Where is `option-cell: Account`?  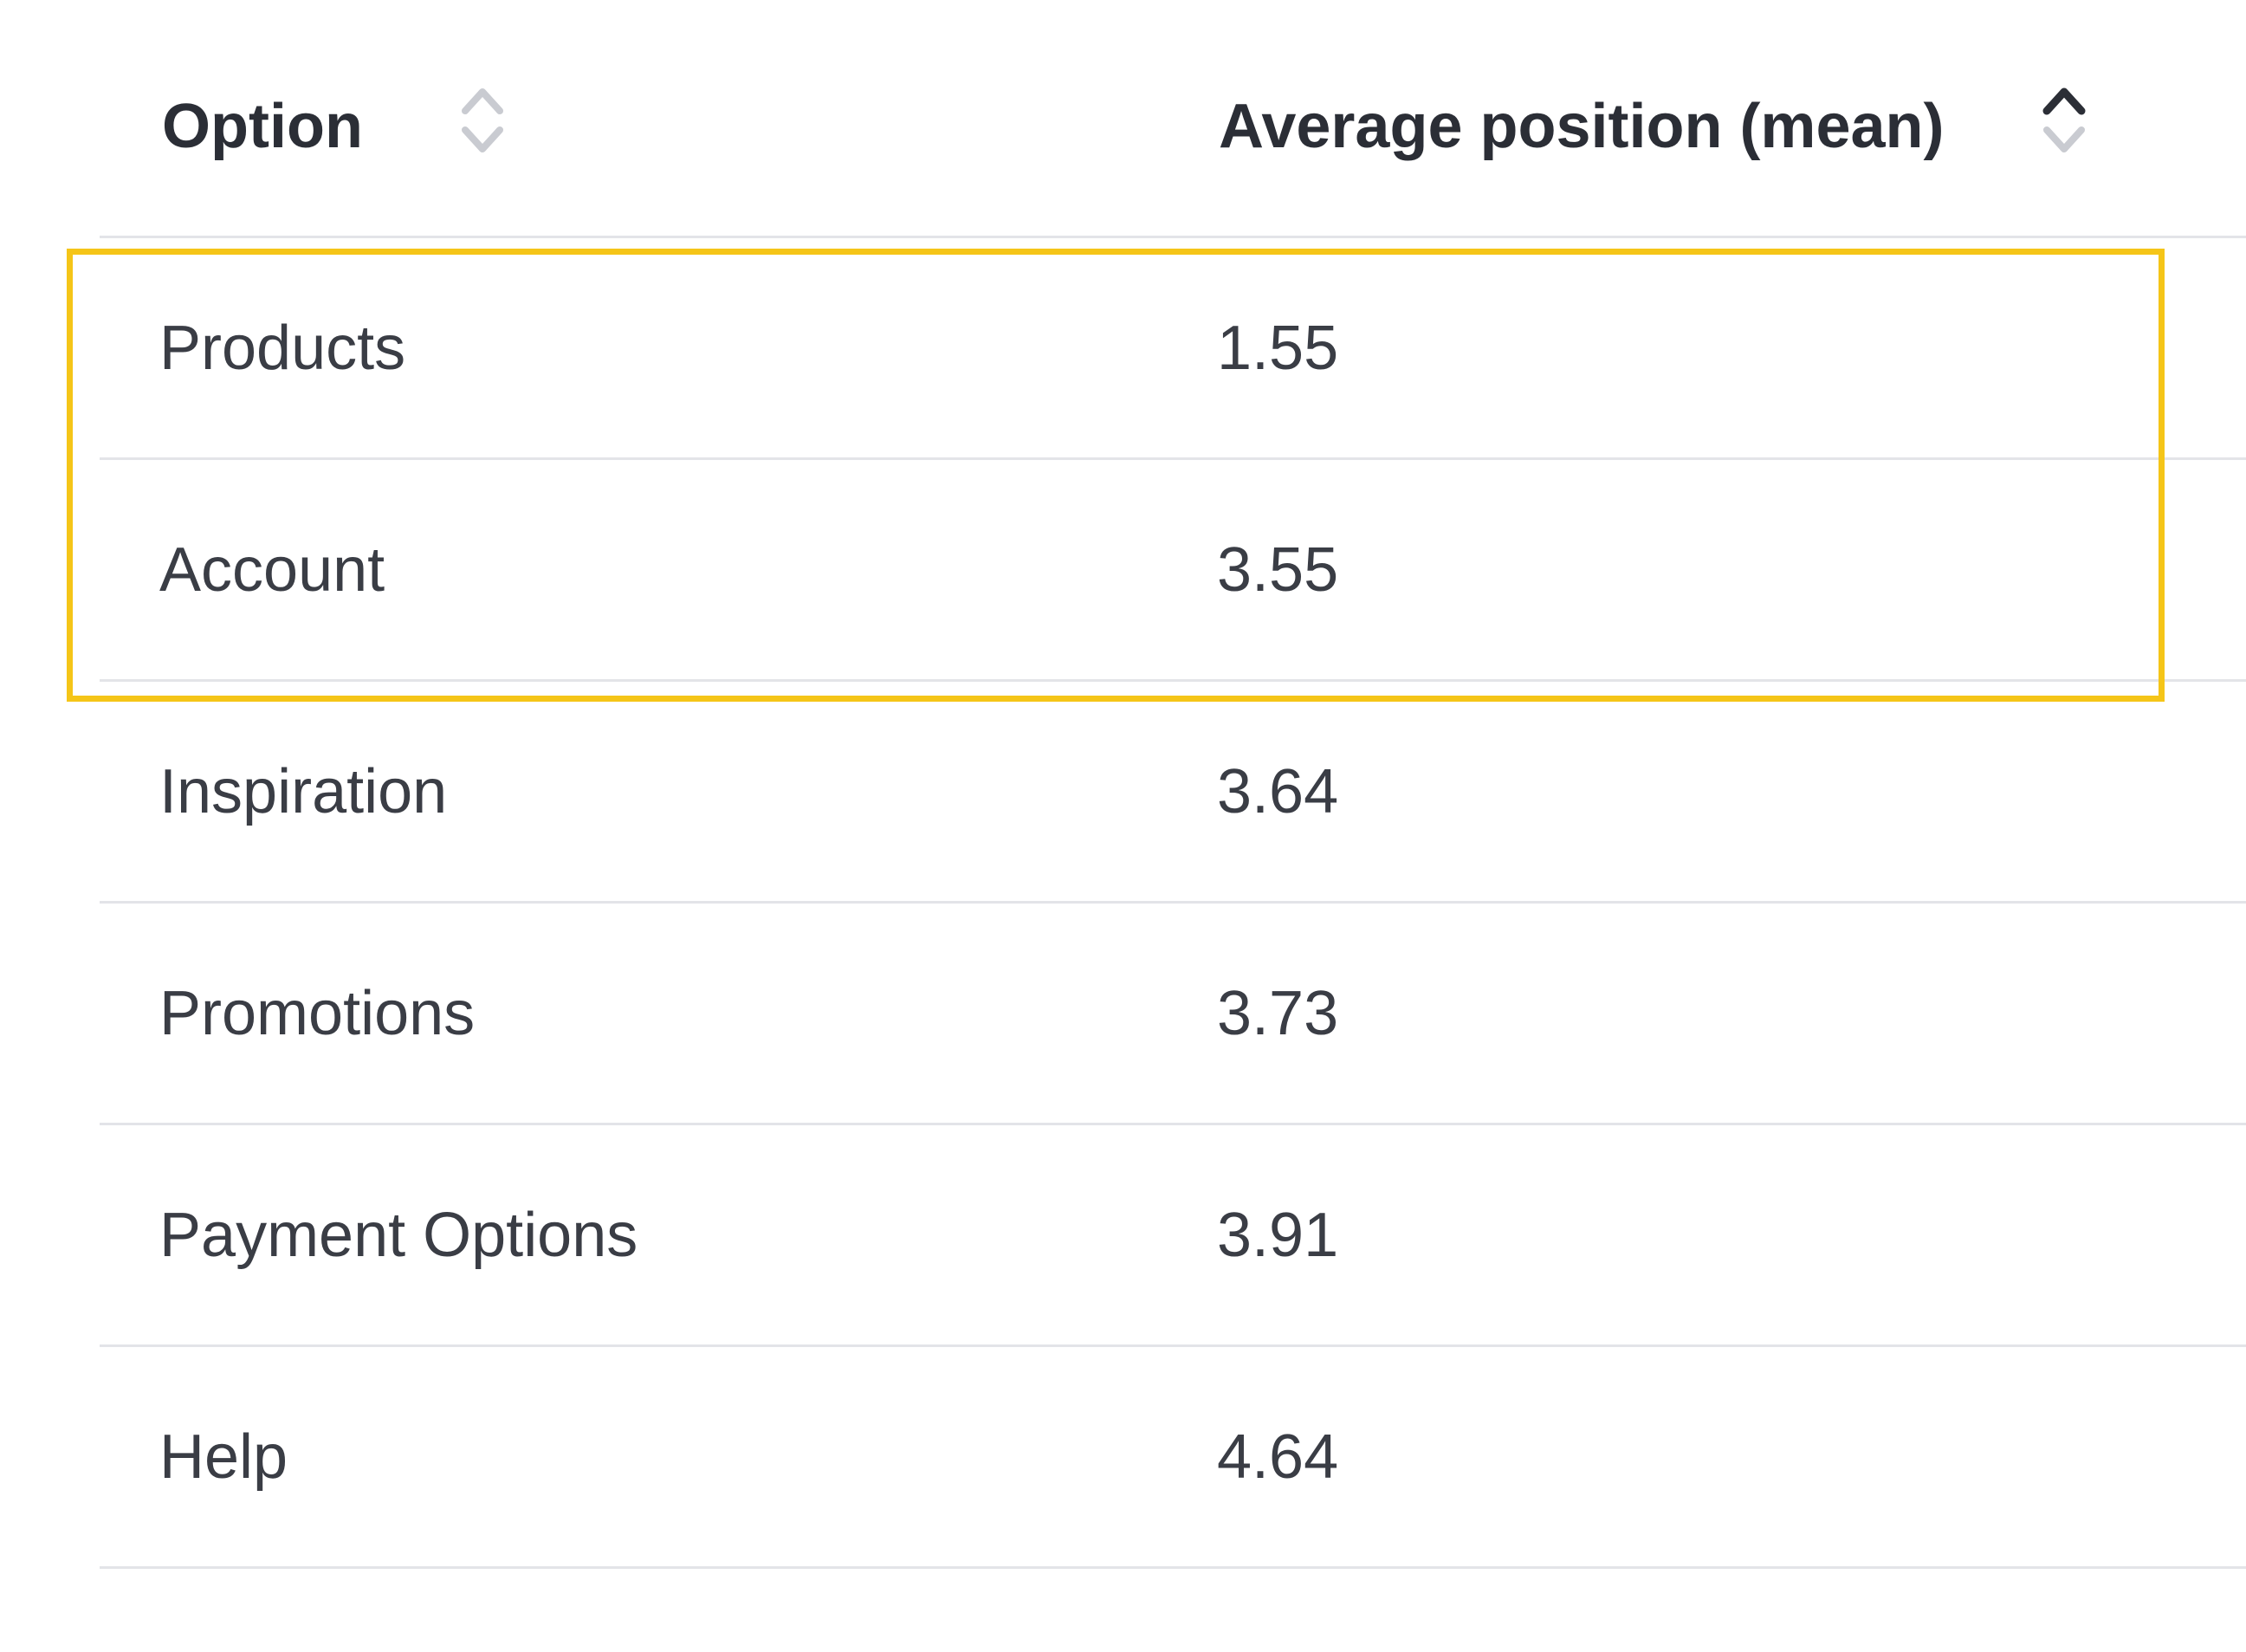
option-cell: Account is located at coordinates (272, 569).